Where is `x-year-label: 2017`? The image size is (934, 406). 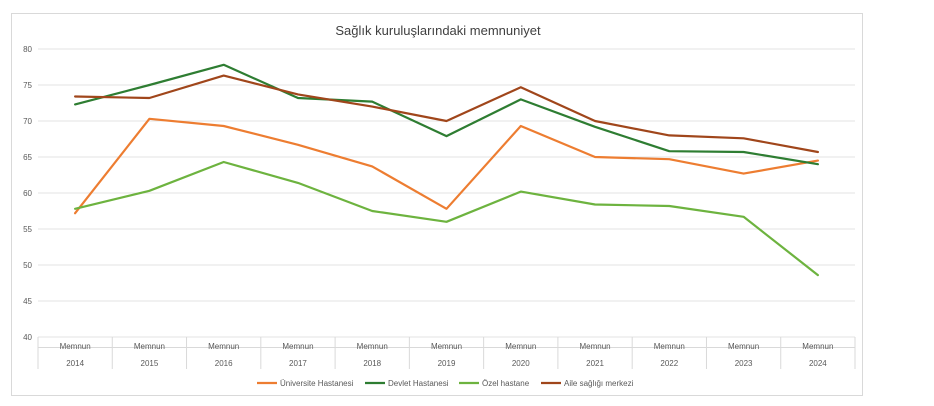 x-year-label: 2017 is located at coordinates (298, 363).